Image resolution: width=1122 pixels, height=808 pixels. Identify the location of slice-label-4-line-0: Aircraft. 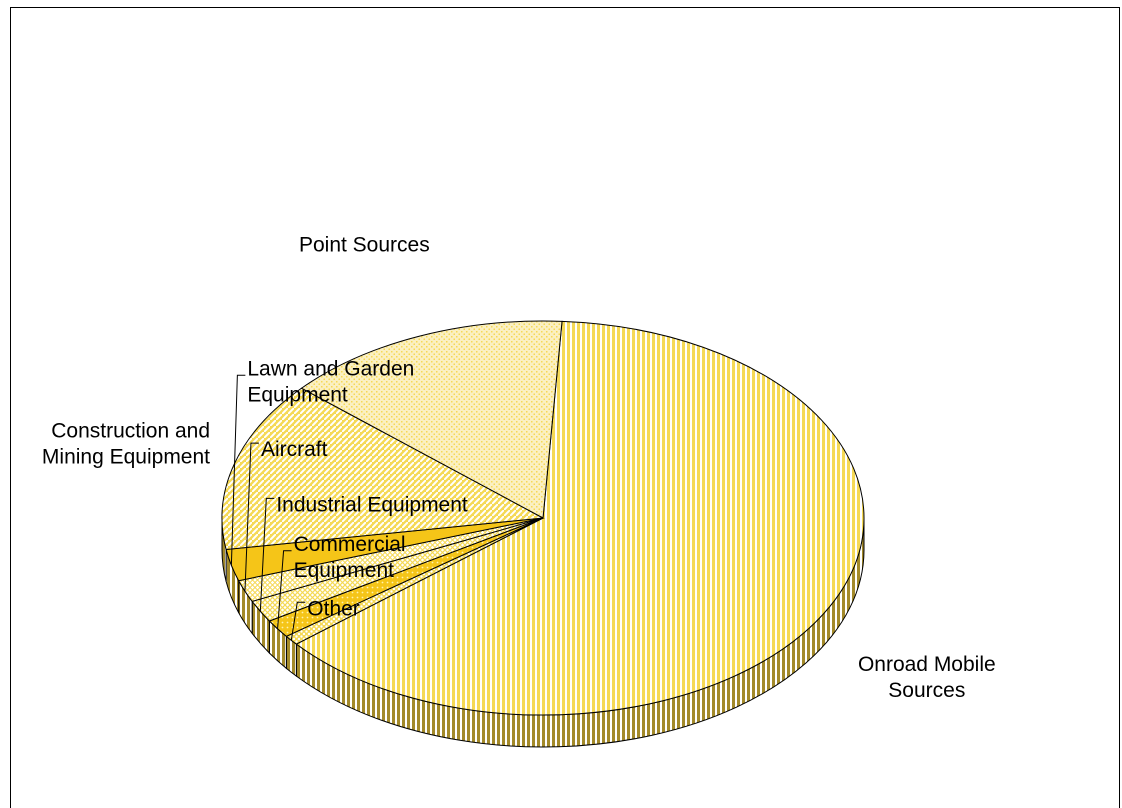
(294, 449).